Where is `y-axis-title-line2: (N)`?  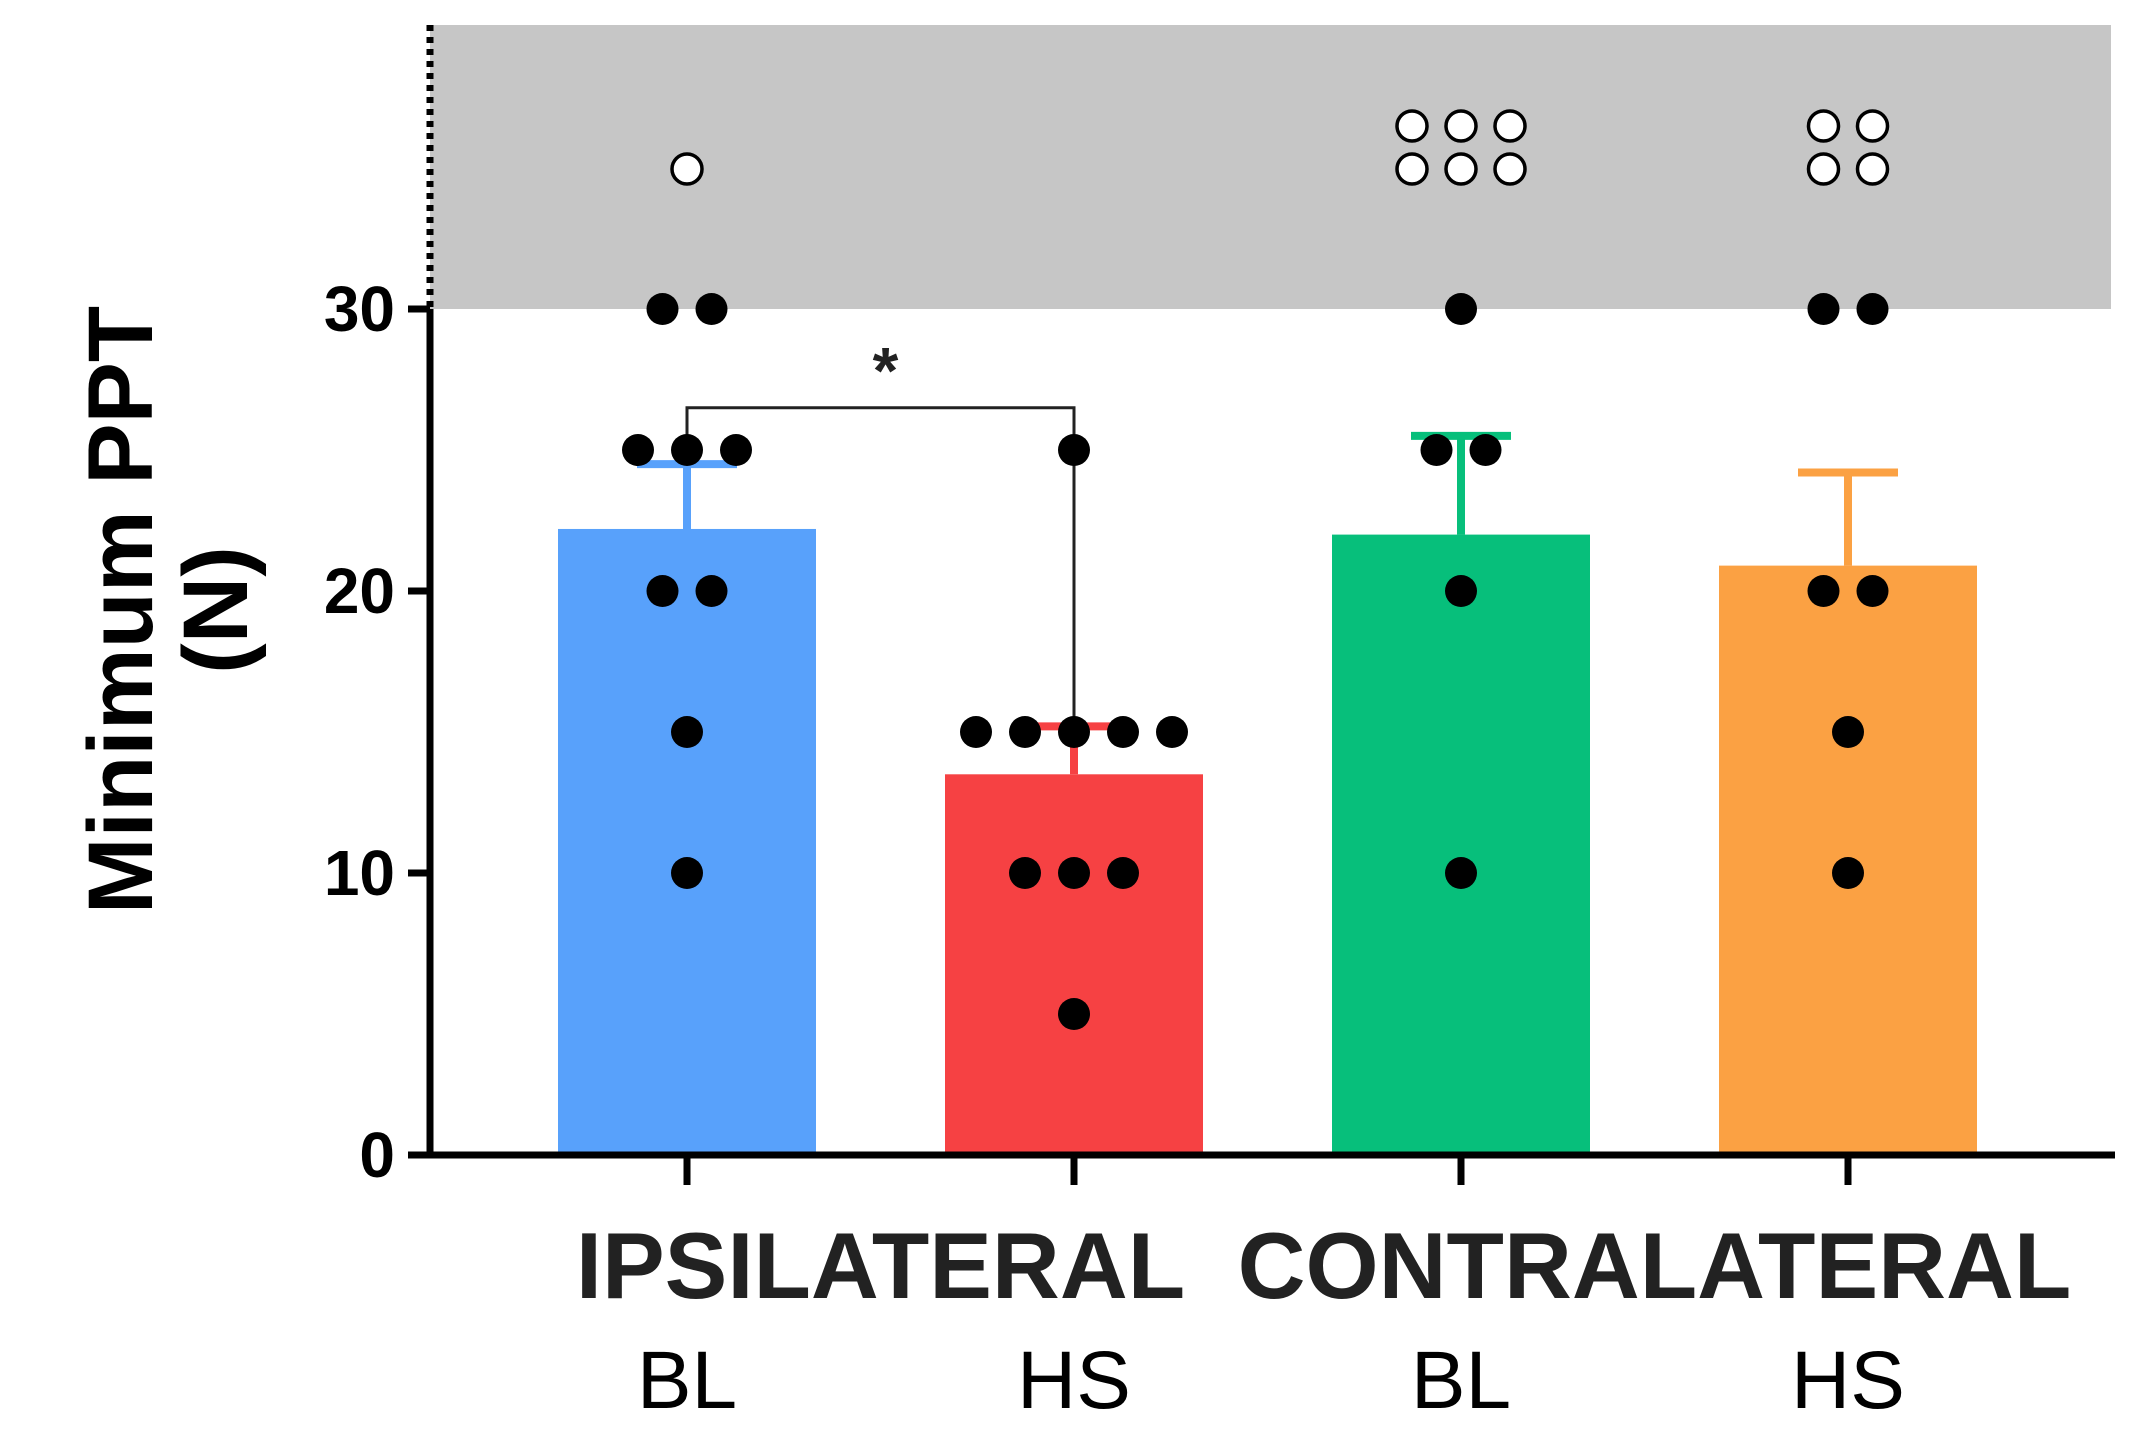 y-axis-title-line2: (N) is located at coordinates (216, 610).